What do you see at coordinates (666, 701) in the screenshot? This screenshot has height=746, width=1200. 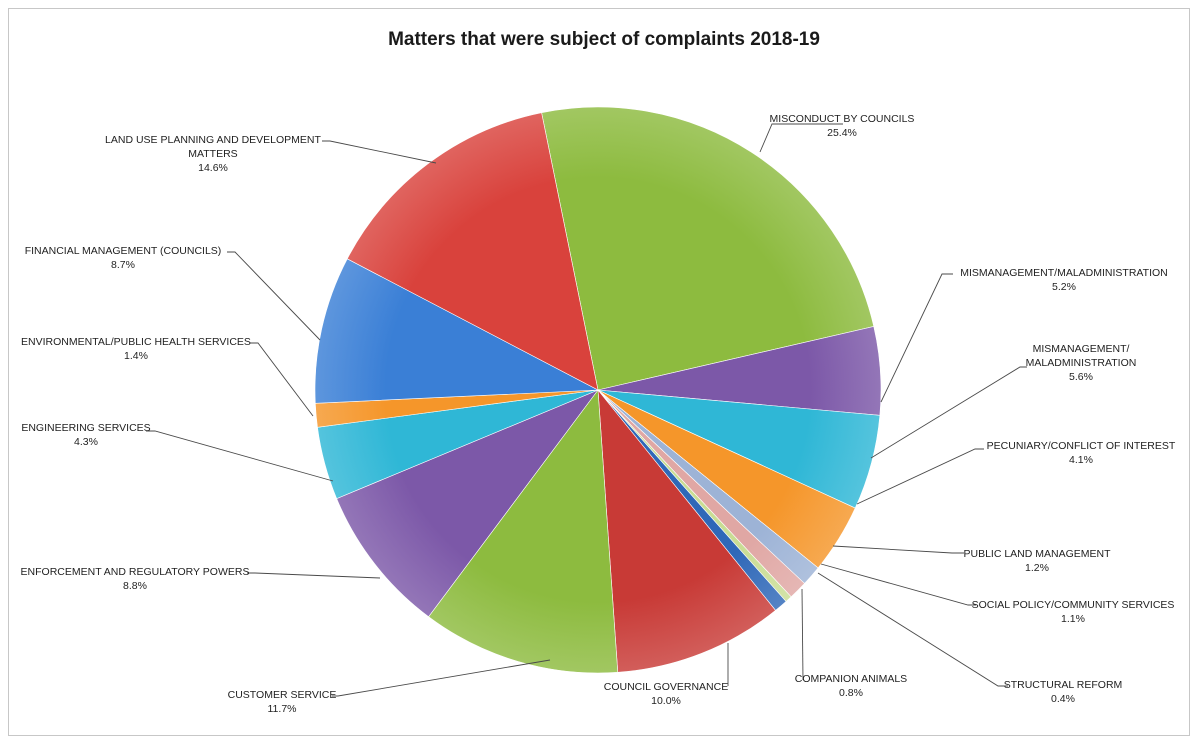 I see `slice-percent: 10.0%` at bounding box center [666, 701].